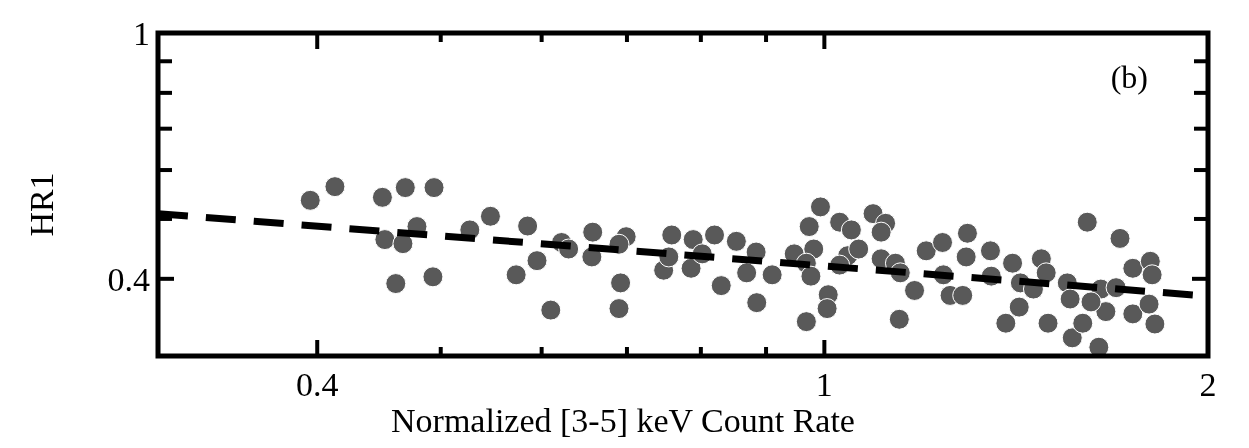 The image size is (1249, 448). Describe the element at coordinates (1208, 384) in the screenshot. I see `x-tick-label: 2` at that location.